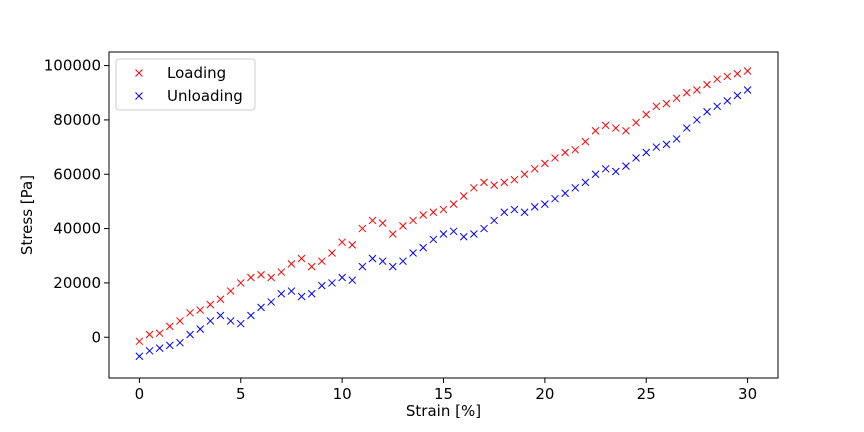 The width and height of the screenshot is (864, 432). I want to click on legend-marker-loading, so click(139, 73).